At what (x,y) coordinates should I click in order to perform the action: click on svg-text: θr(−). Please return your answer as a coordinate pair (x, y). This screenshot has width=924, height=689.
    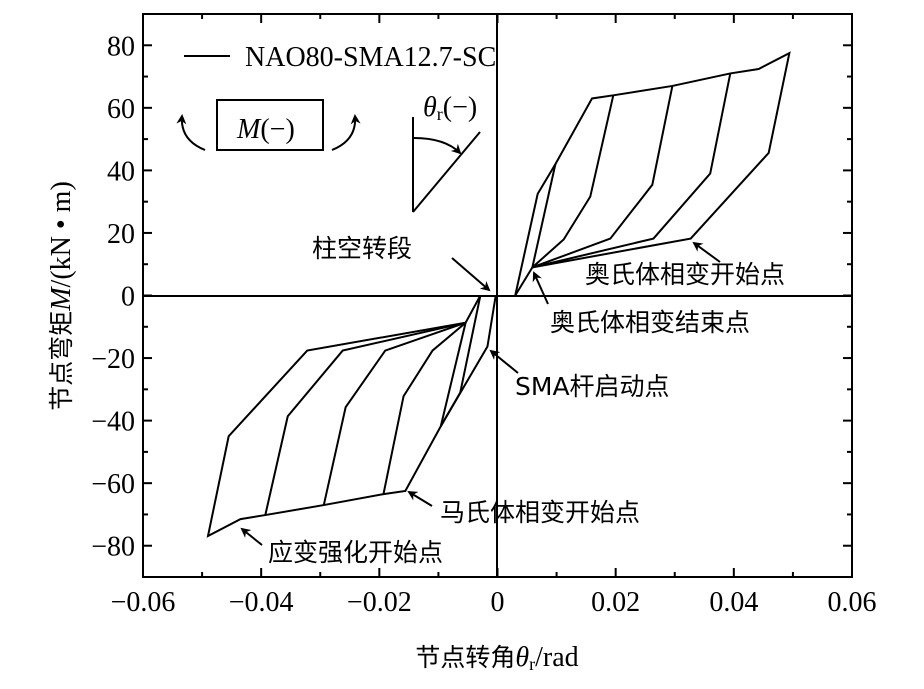
    Looking at the image, I should click on (450, 108).